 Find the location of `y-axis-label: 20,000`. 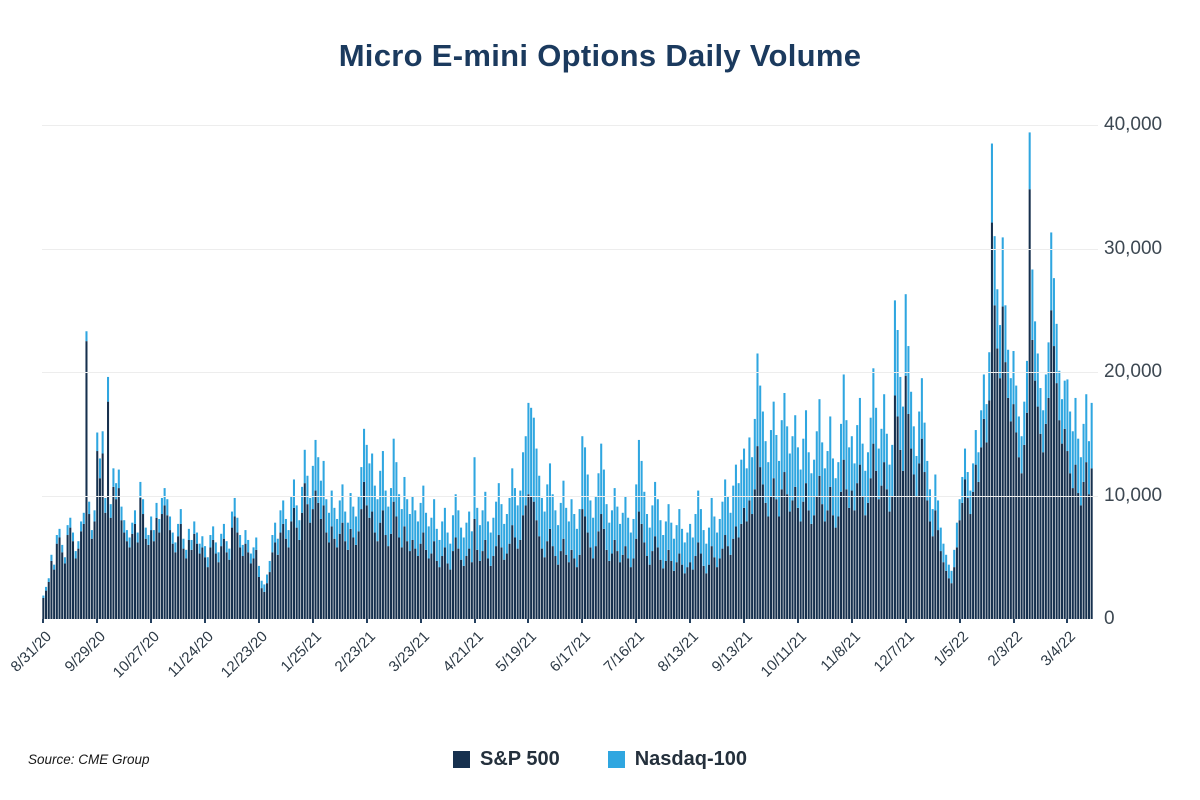

y-axis-label: 20,000 is located at coordinates (1133, 371).